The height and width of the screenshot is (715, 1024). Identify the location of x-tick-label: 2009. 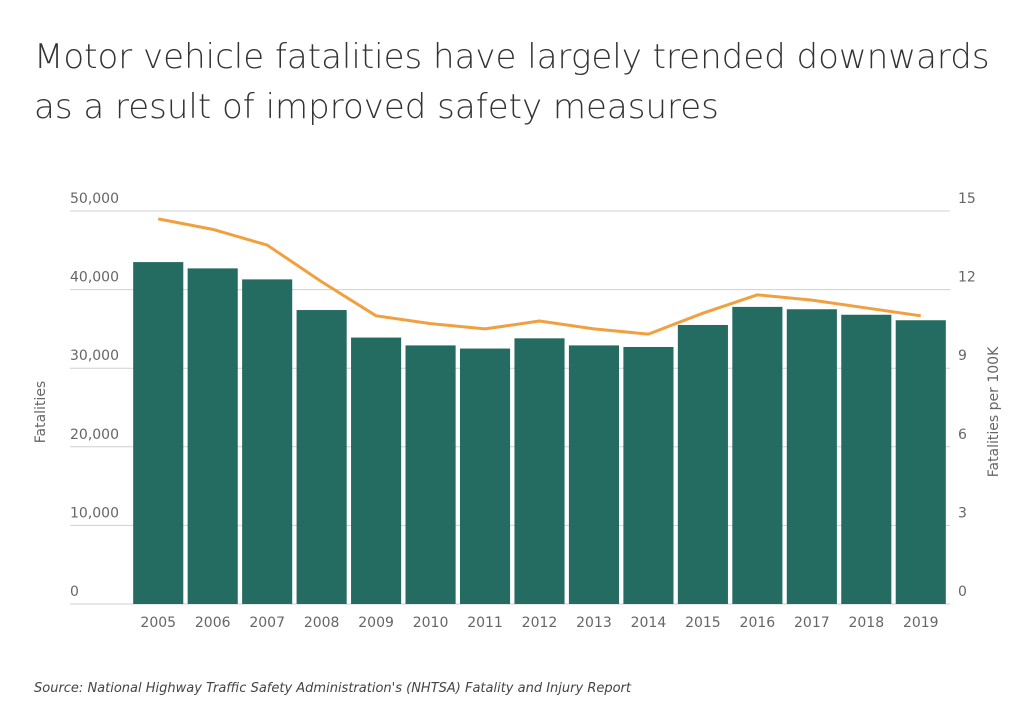
(376, 623).